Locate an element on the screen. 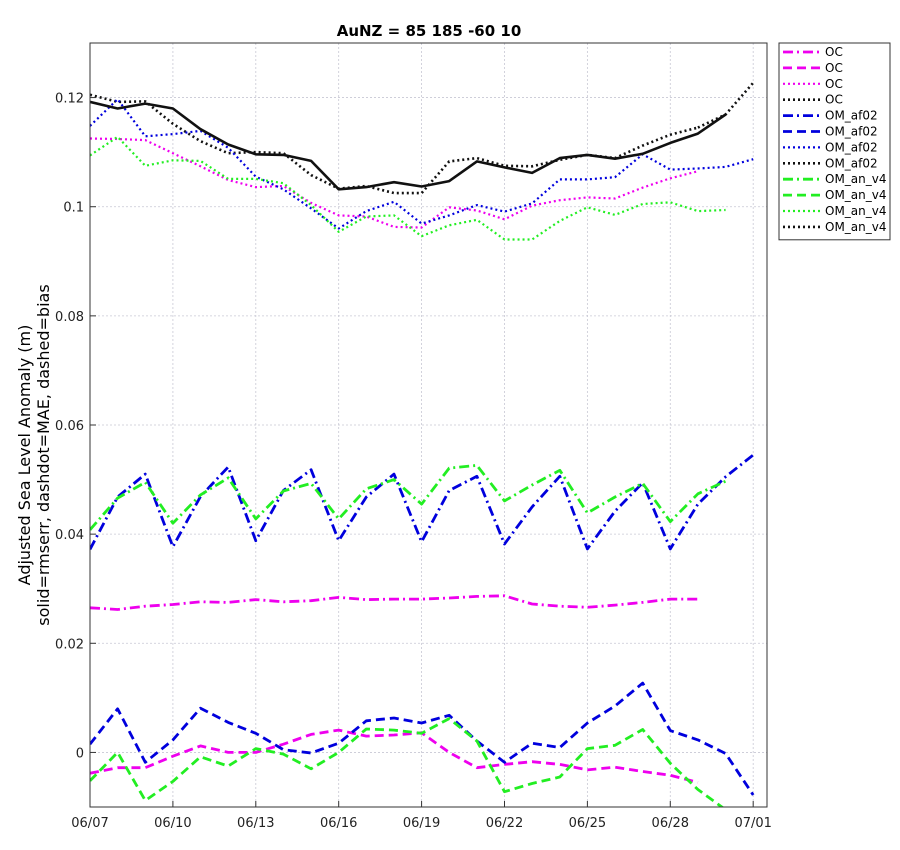  series-line-om-an-v4-dashdot is located at coordinates (408, 497).